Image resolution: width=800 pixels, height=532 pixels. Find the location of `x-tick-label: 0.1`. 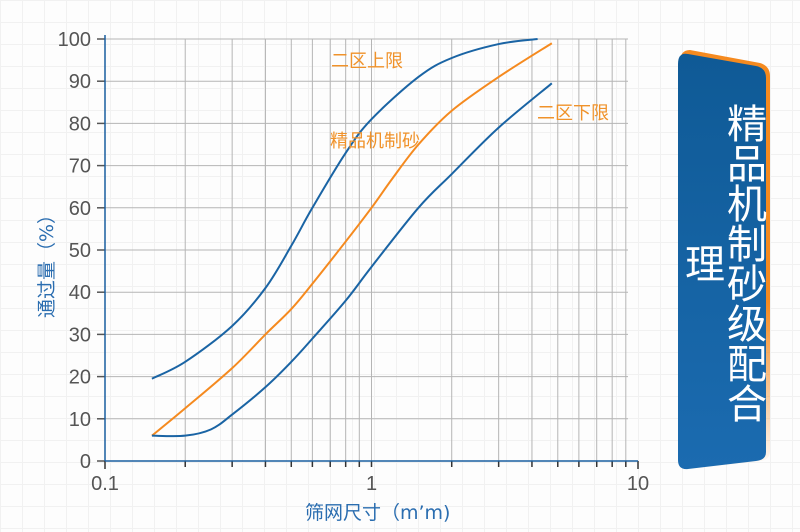

x-tick-label: 0.1 is located at coordinates (105, 484).